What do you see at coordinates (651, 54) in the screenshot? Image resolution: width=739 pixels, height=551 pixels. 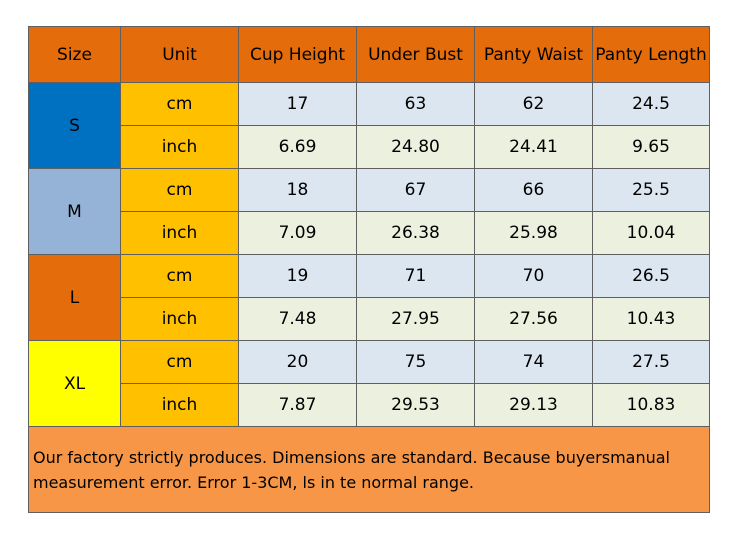 I see `header-panty-length: Panty Length` at bounding box center [651, 54].